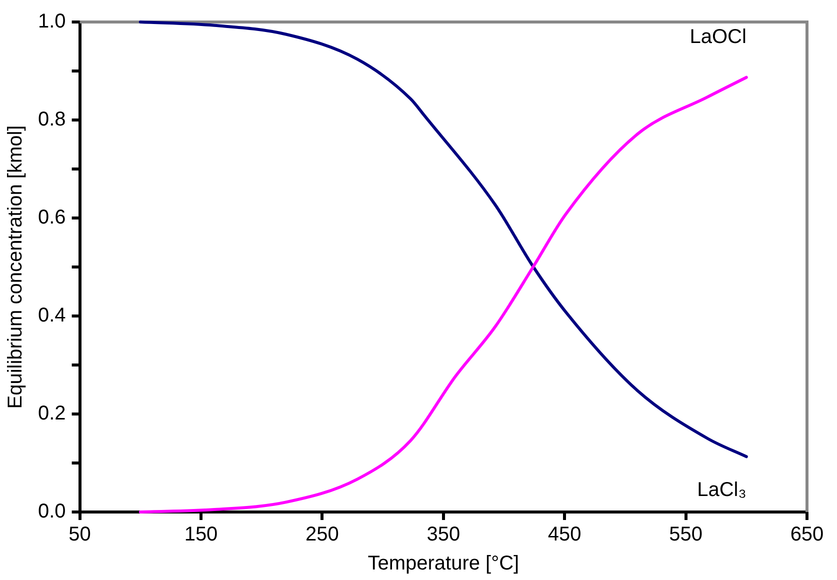 This screenshot has height=580, width=837. What do you see at coordinates (322, 535) in the screenshot?
I see `x-tick-label: 250` at bounding box center [322, 535].